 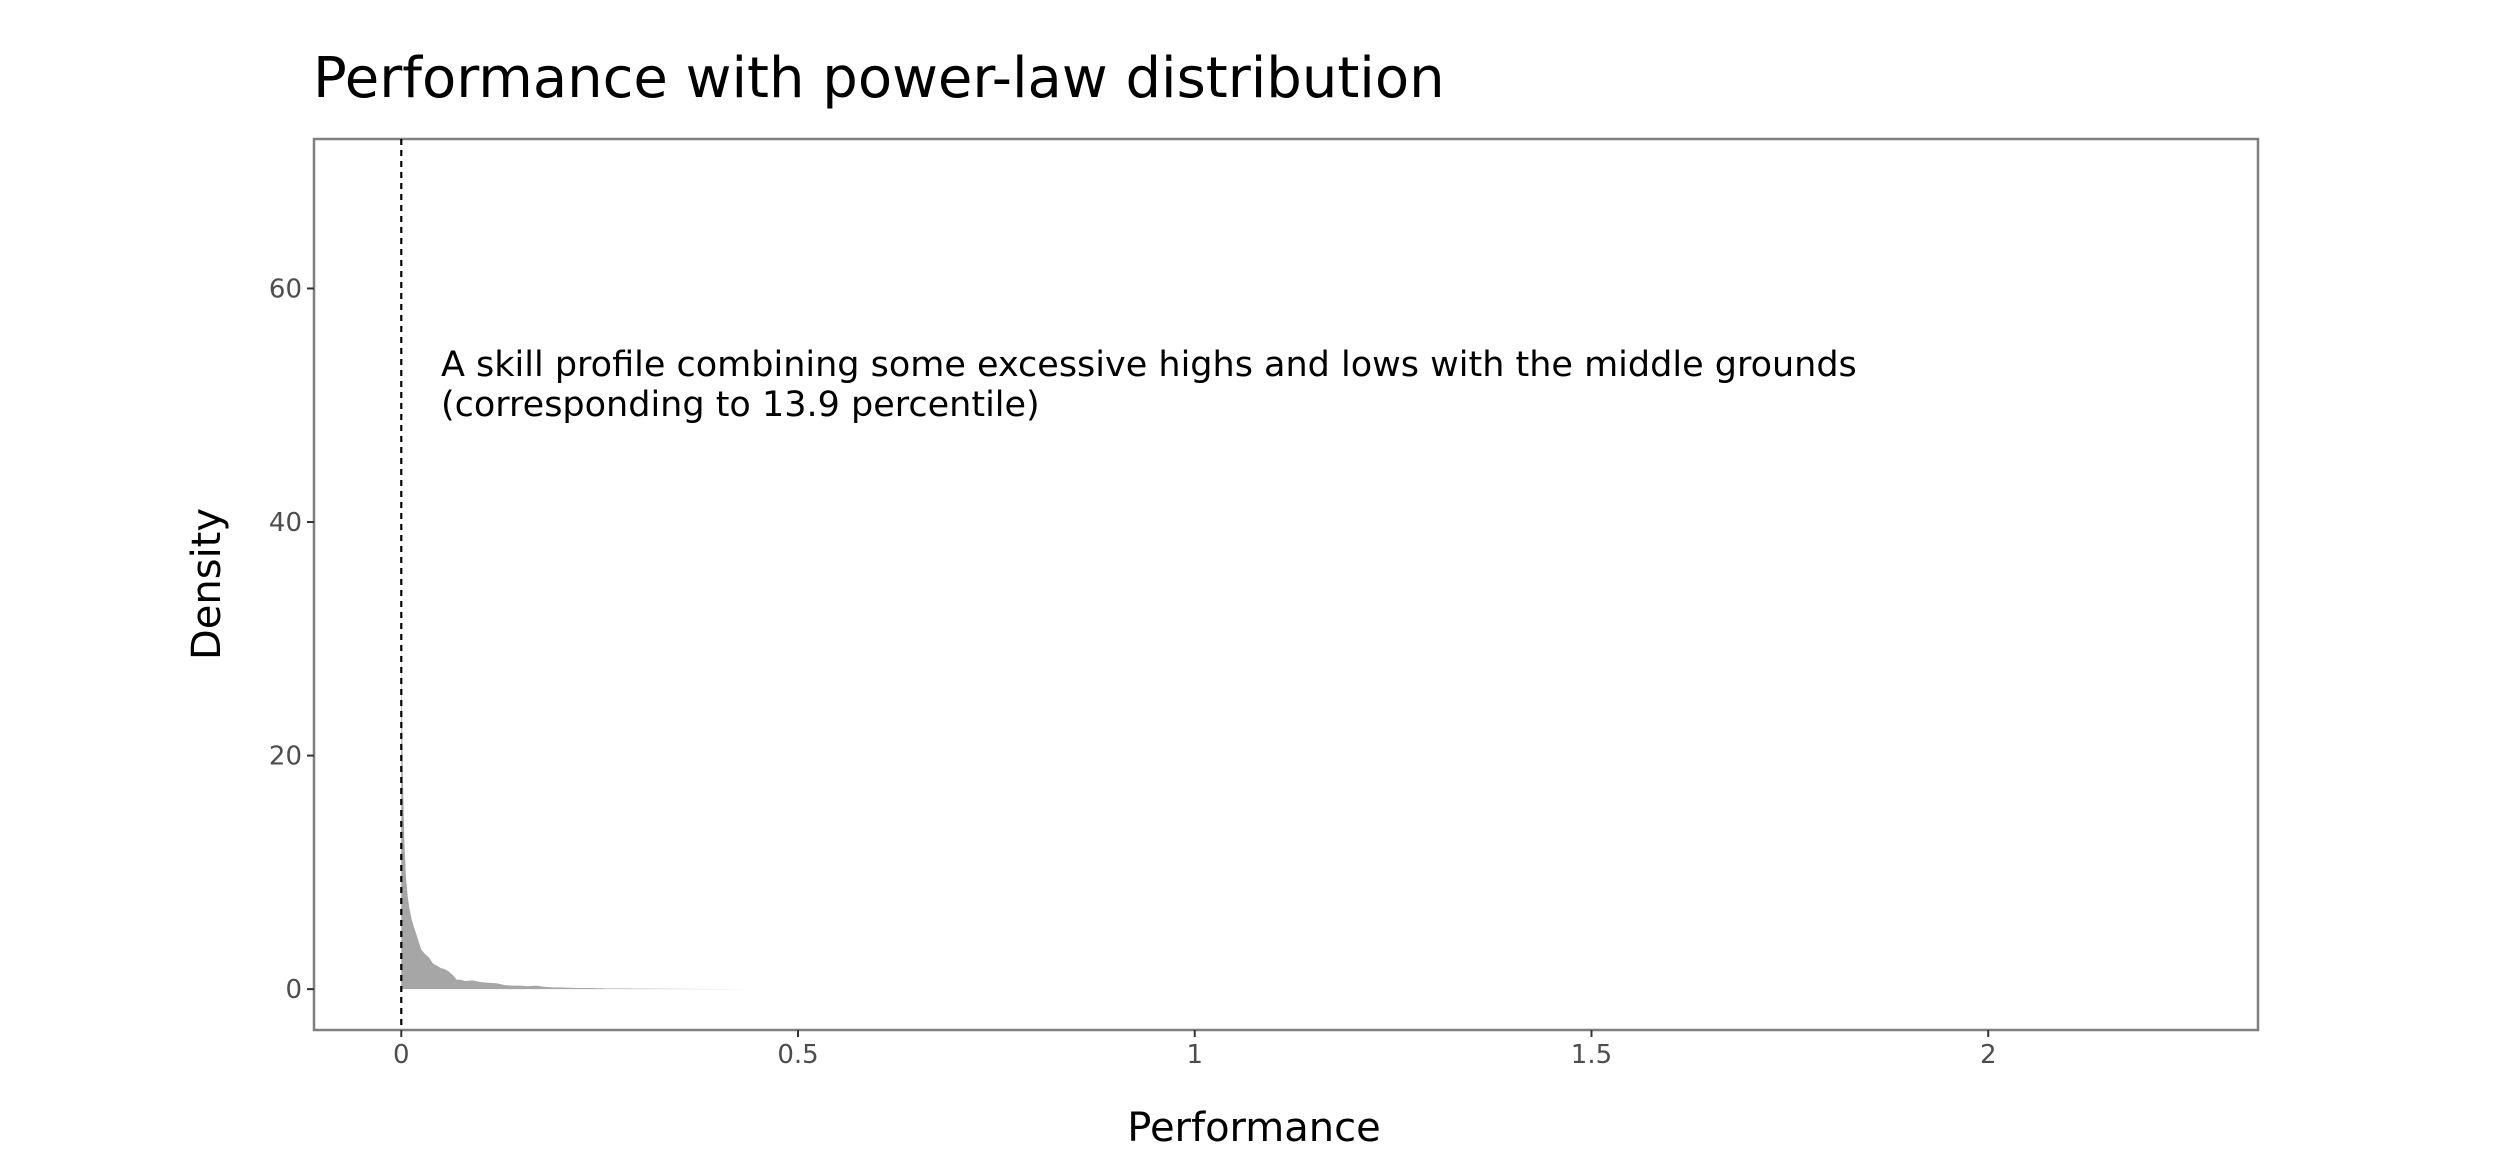 I want to click on x-tick-label: 1, so click(x=1194, y=1055).